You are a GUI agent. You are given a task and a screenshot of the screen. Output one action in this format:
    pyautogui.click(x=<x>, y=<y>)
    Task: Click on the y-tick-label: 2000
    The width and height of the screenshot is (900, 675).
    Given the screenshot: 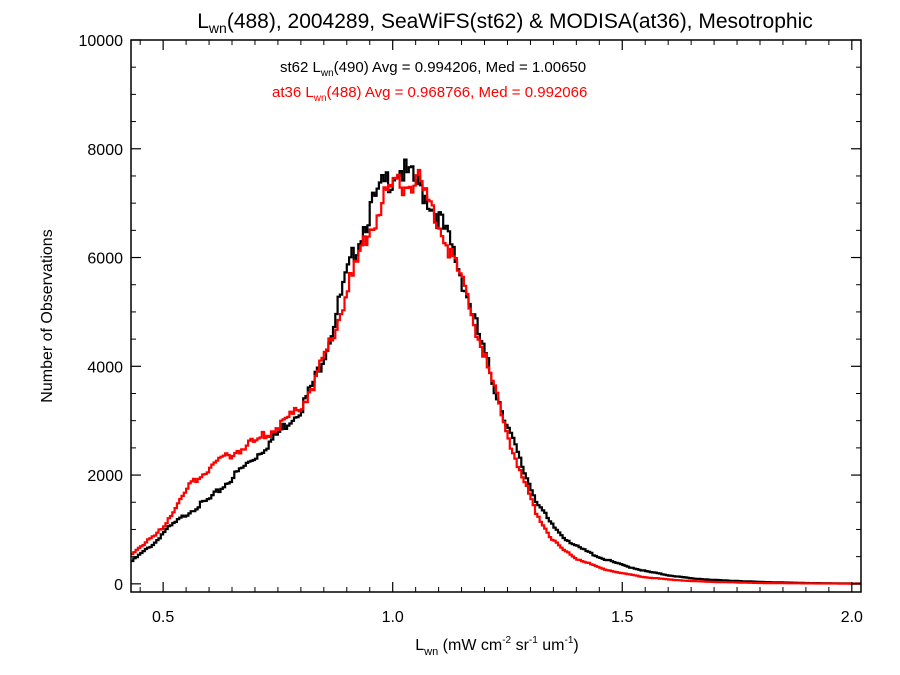 What is the action you would take?
    pyautogui.click(x=105, y=476)
    